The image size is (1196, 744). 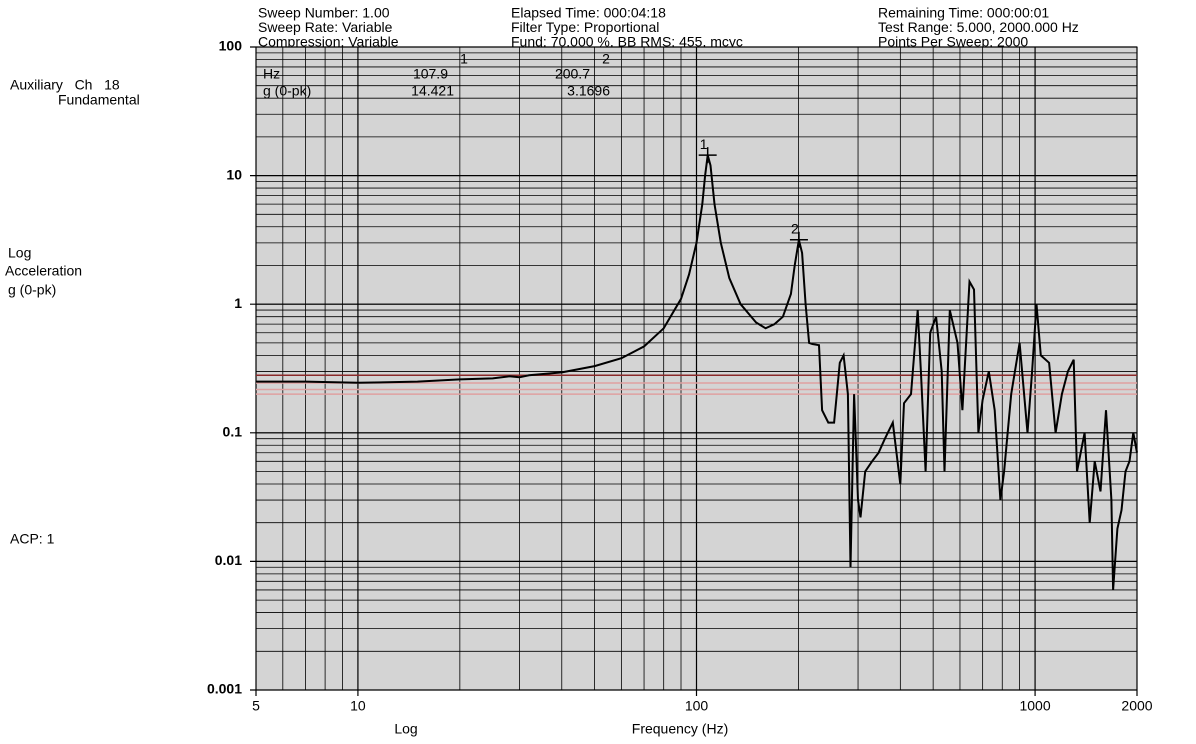 What do you see at coordinates (43, 271) in the screenshot?
I see `y-axis-label: Acceleration` at bounding box center [43, 271].